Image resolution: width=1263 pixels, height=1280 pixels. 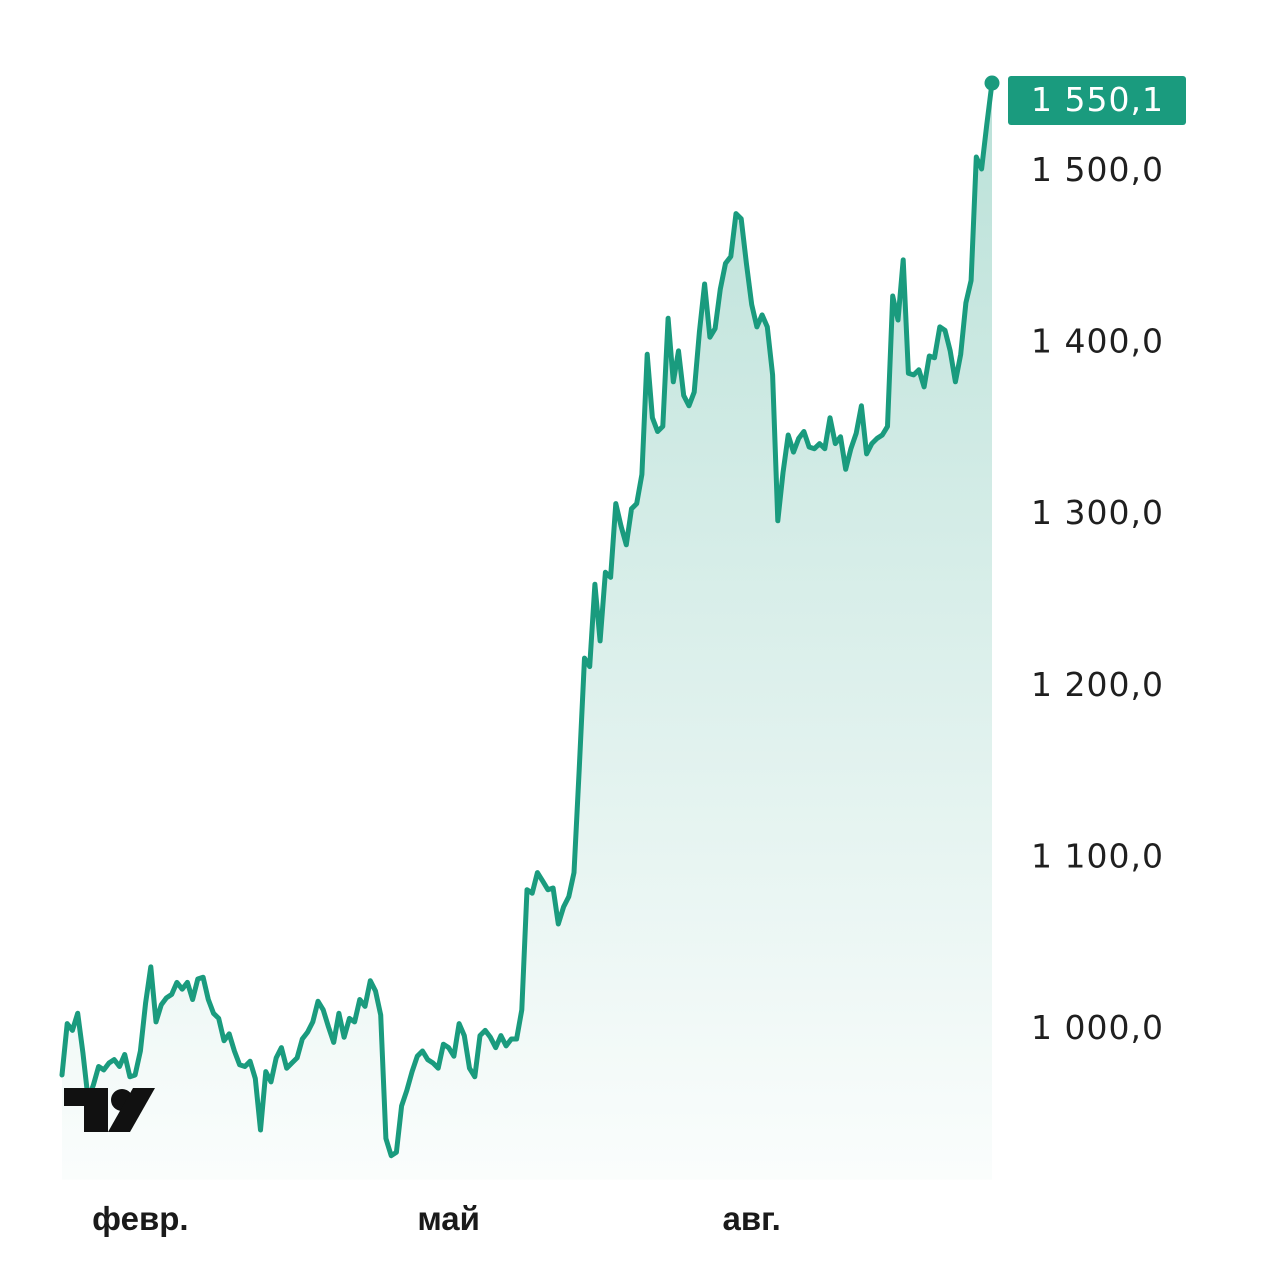 I want to click on y-tick-label: 1 000,0, so click(x=1097, y=1027).